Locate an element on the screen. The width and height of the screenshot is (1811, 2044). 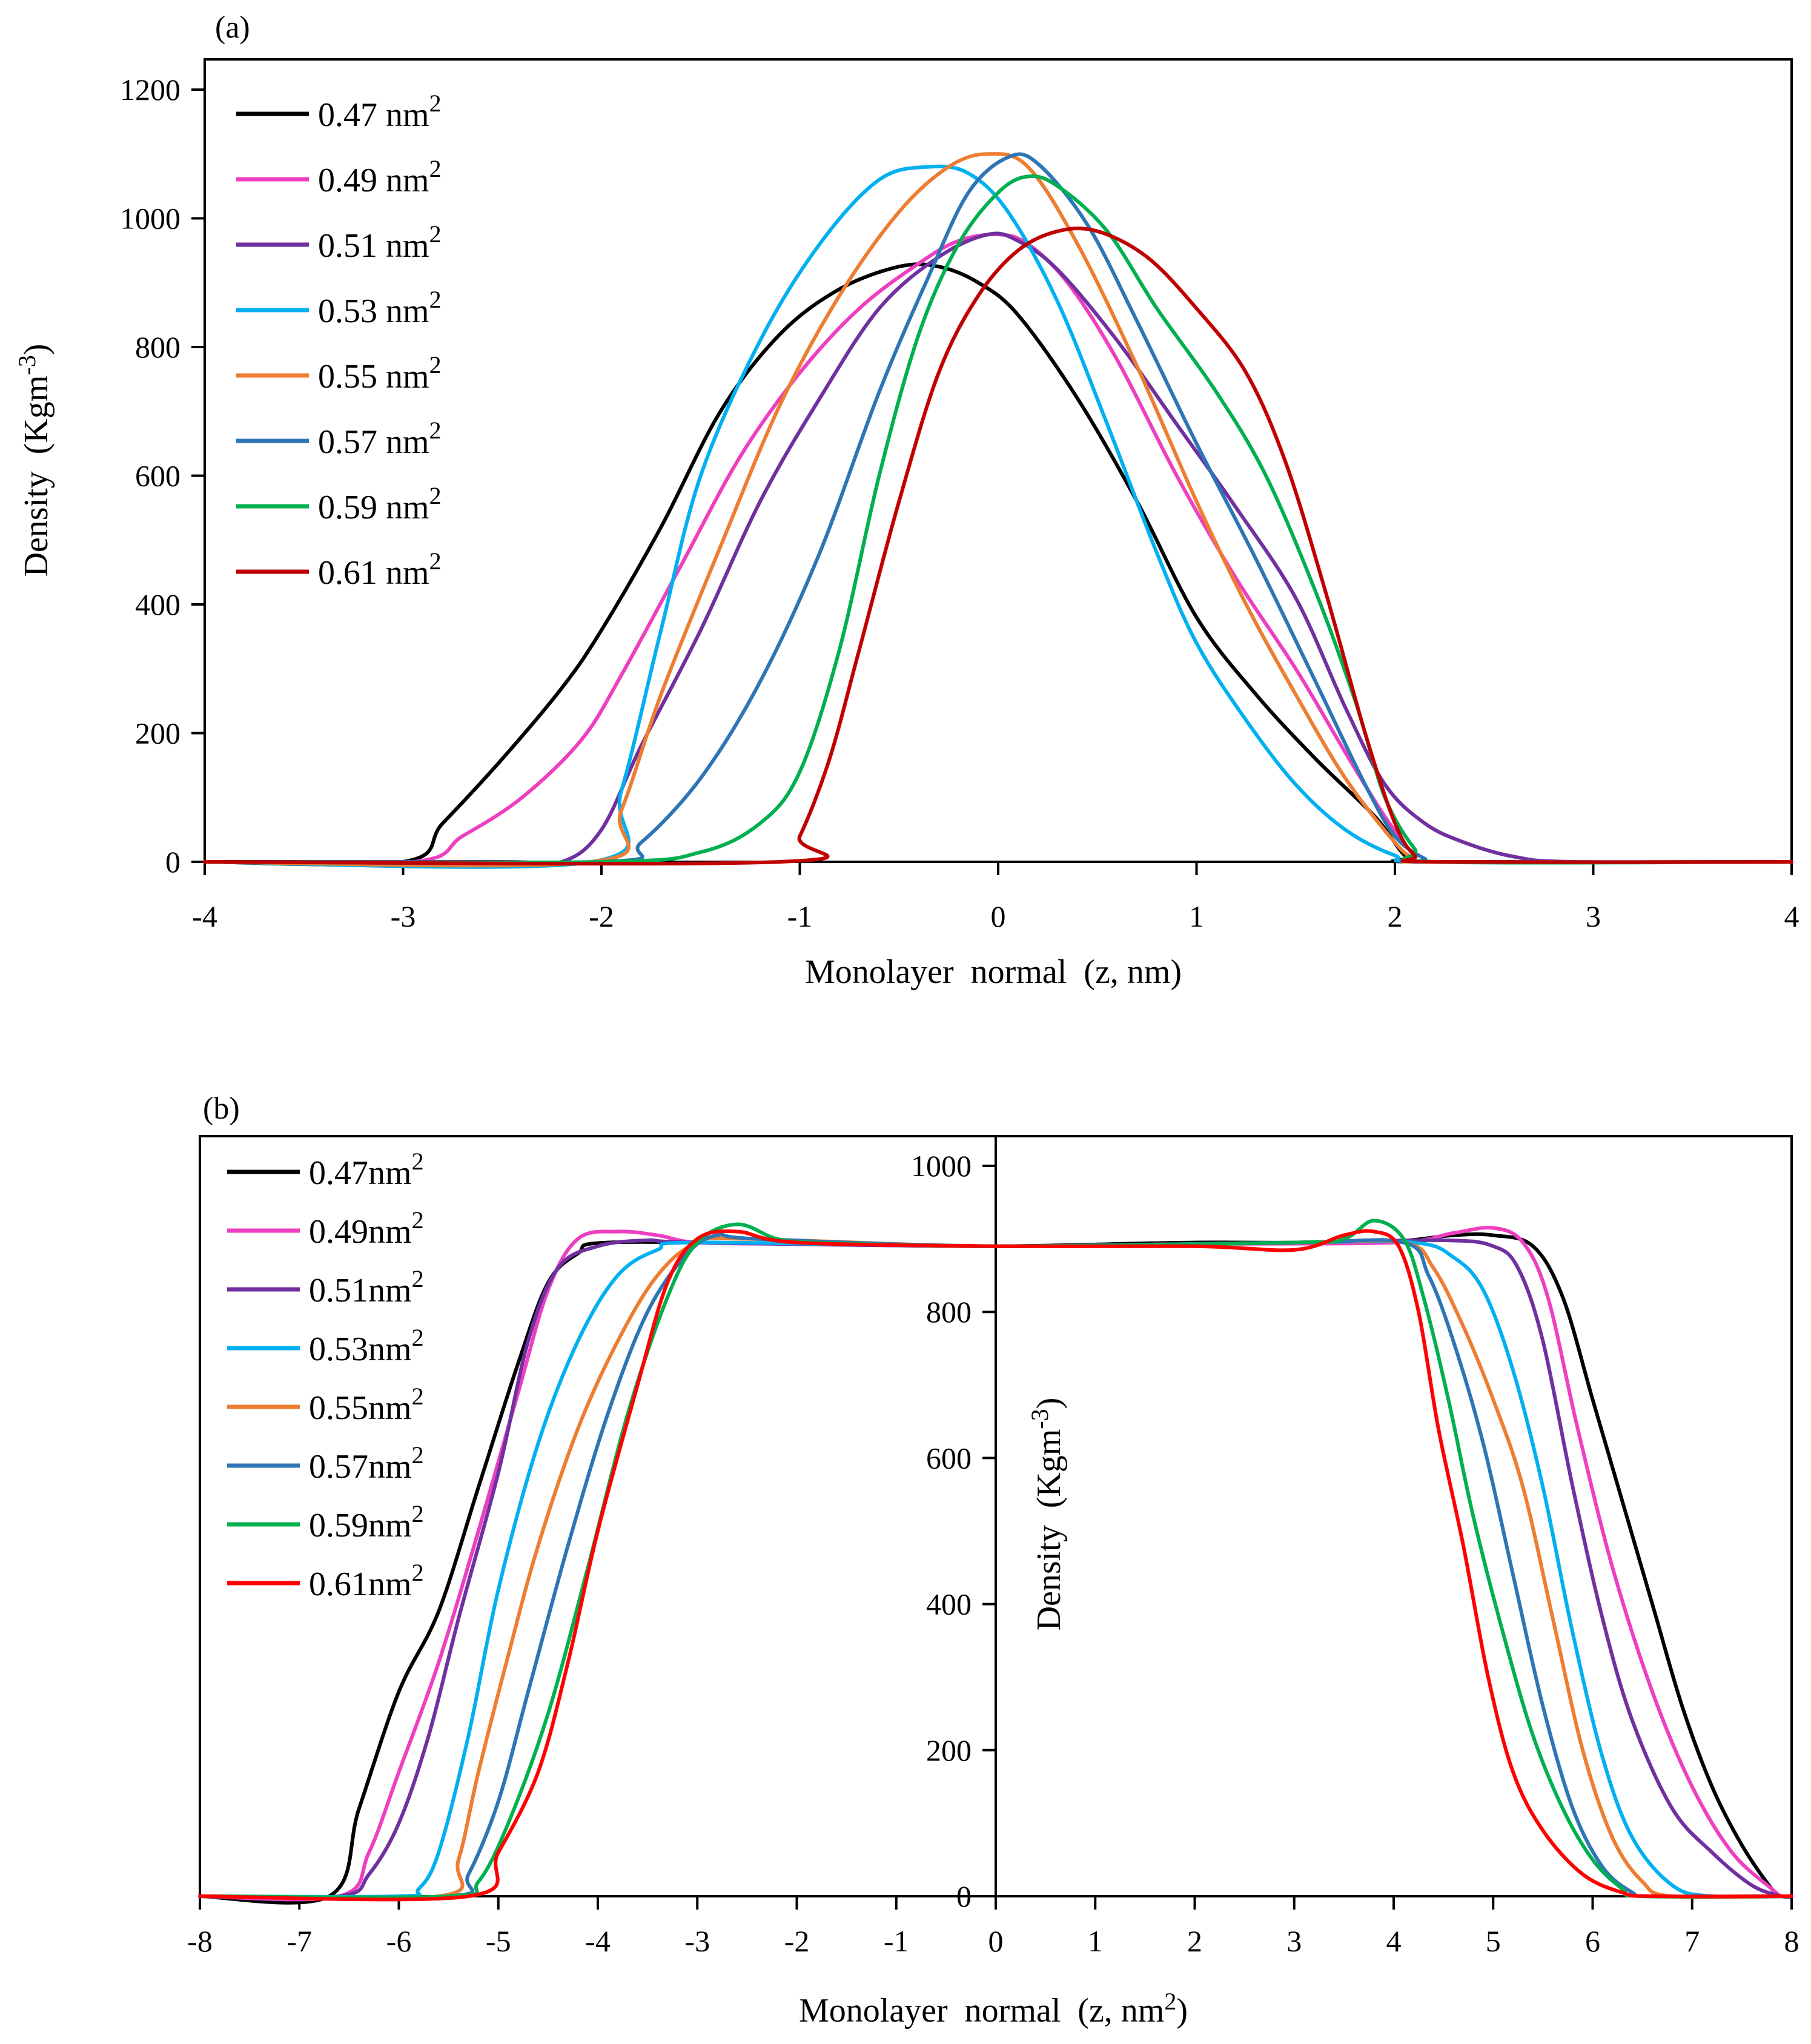
panel-b-y-axis-label: Density (Kgm-3) is located at coordinates (1047, 1514).